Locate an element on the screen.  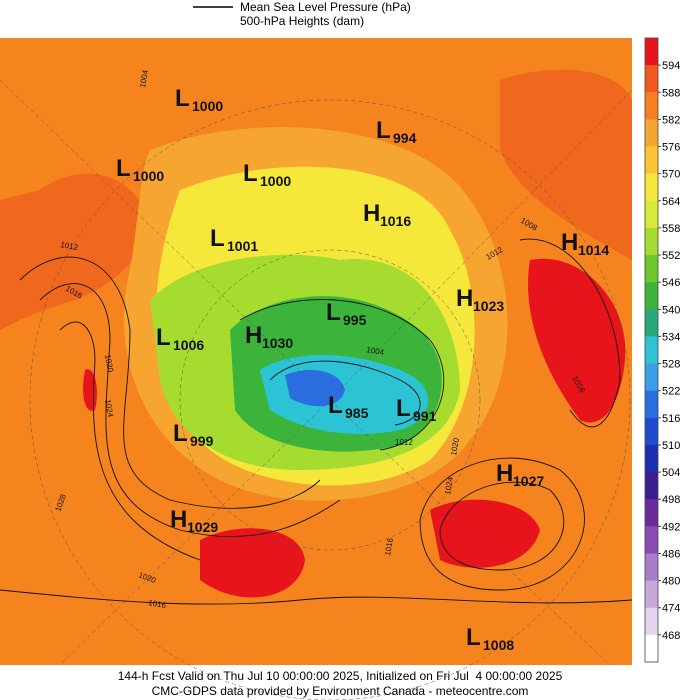
center-value: 1029 is located at coordinates (202, 527).